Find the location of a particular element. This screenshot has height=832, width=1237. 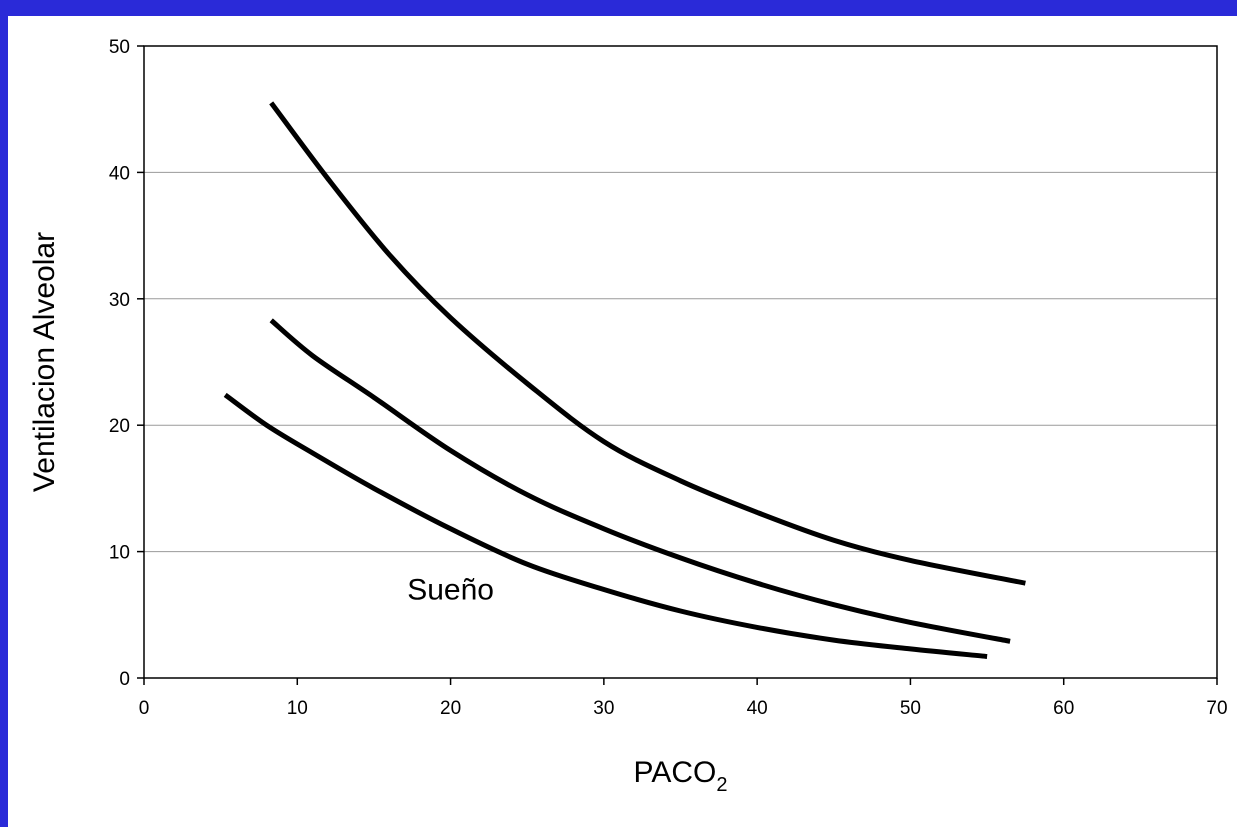

x-tick-label: 40 is located at coordinates (757, 708).